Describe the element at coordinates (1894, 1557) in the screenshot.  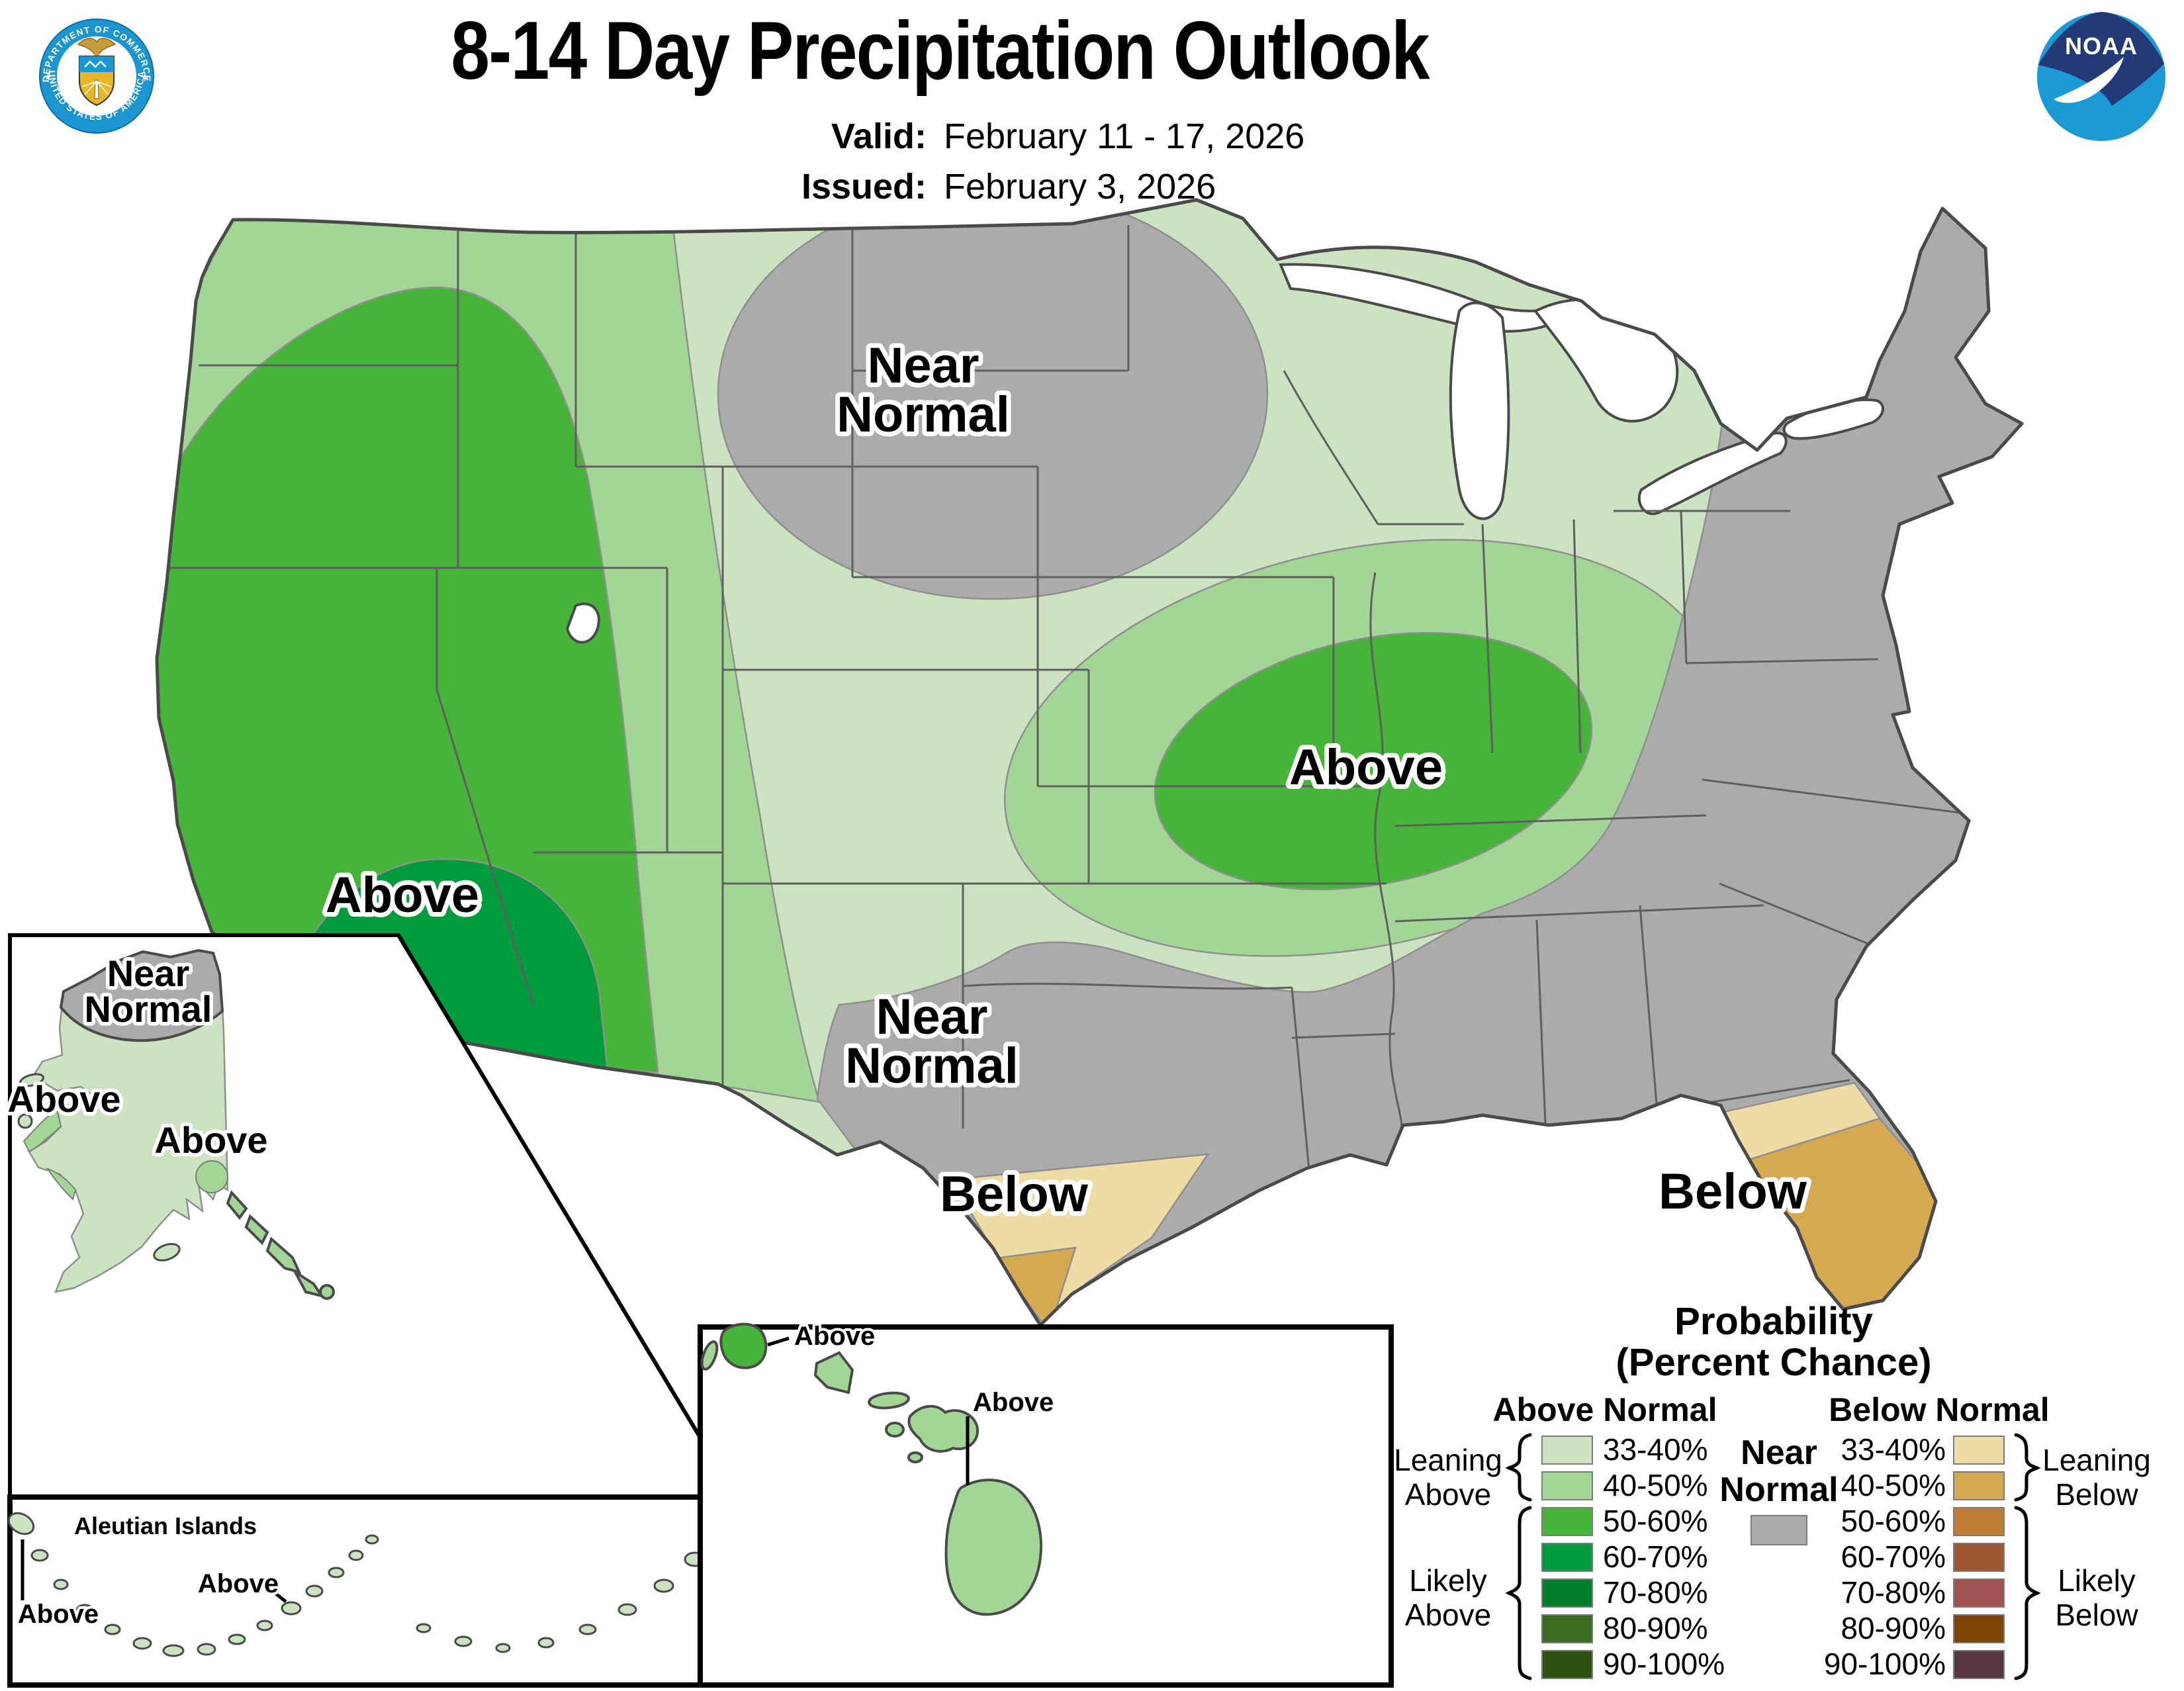
I see `legend-range-below-60-70: 60-70%` at that location.